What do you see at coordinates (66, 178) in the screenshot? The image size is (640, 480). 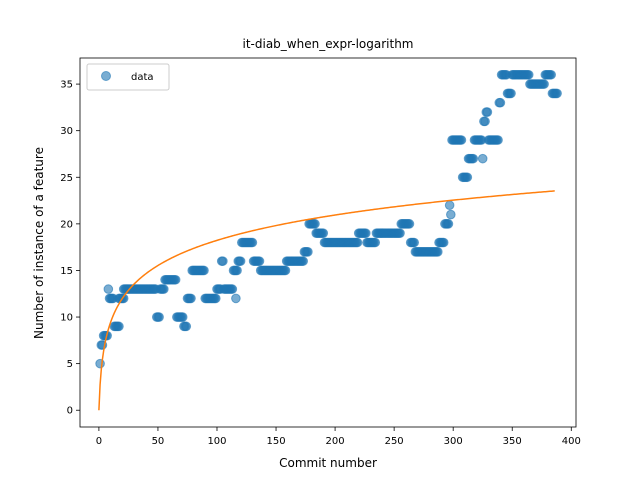 I see `y-tick-label: 25` at bounding box center [66, 178].